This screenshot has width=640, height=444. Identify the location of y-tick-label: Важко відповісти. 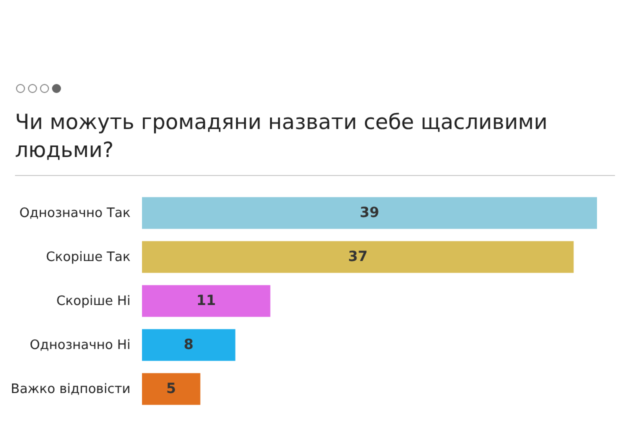
(70, 389).